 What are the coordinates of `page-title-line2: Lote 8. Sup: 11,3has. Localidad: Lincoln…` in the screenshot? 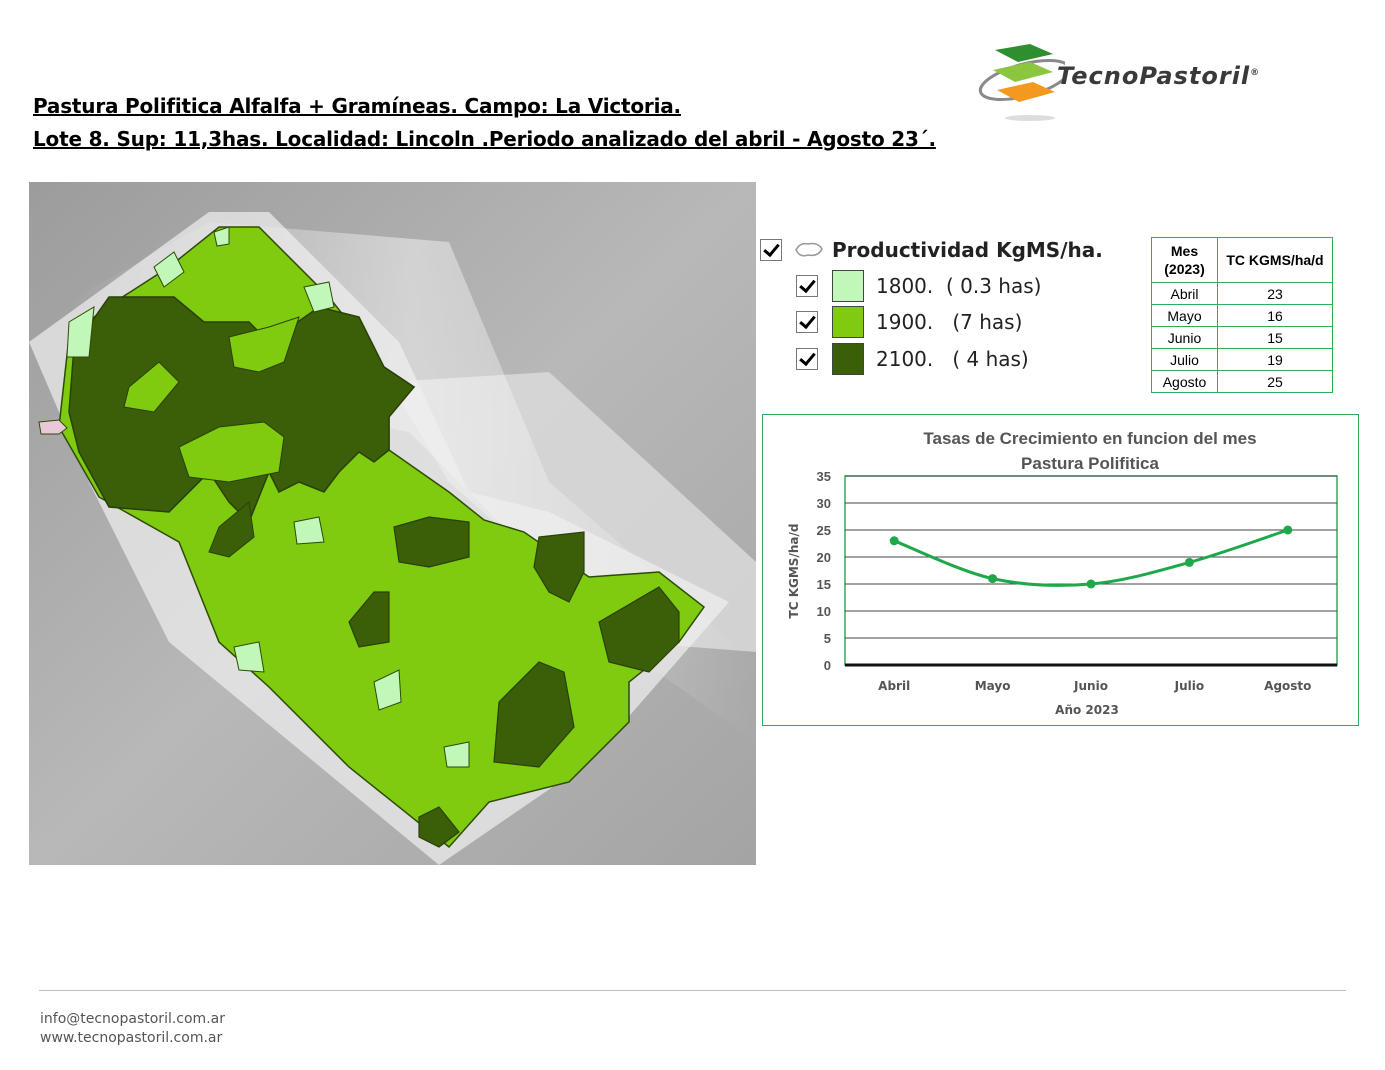 It's located at (484, 139).